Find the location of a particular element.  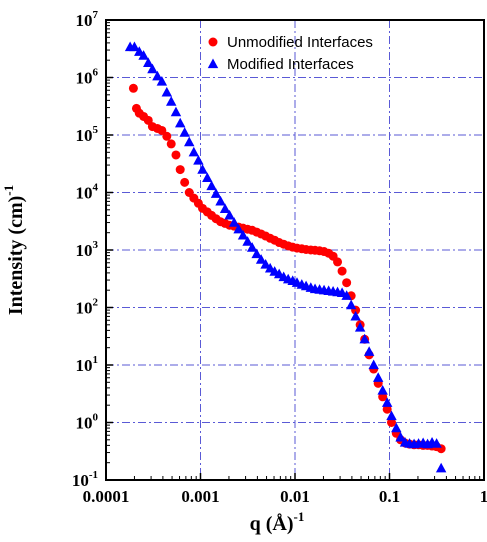

legend-label: Modified Interfaces is located at coordinates (290, 64).